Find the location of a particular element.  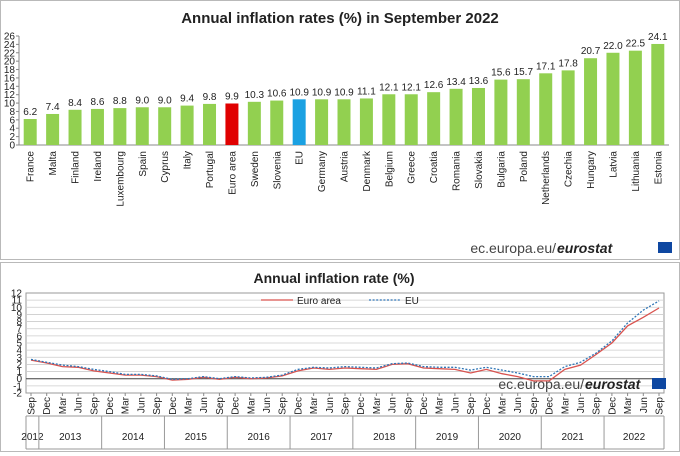

category-label: Romania is located at coordinates (457, 171).